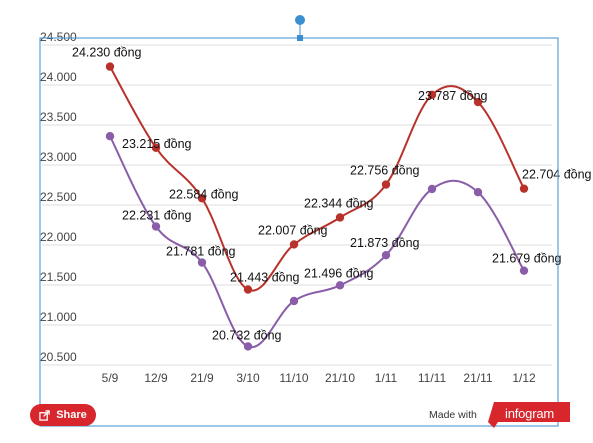 The image size is (593, 443). I want to click on resize-handle, so click(300, 38).